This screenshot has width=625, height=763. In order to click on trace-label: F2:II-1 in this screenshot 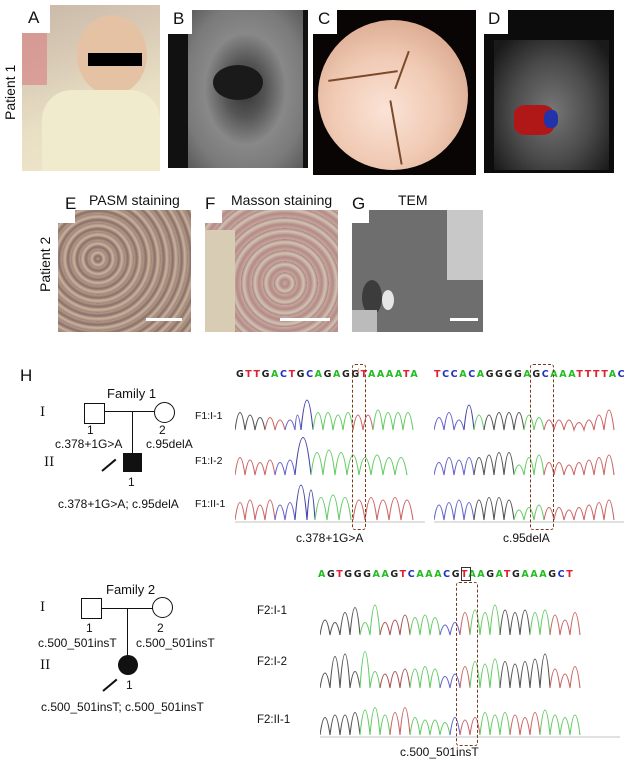, I will do `click(274, 720)`.